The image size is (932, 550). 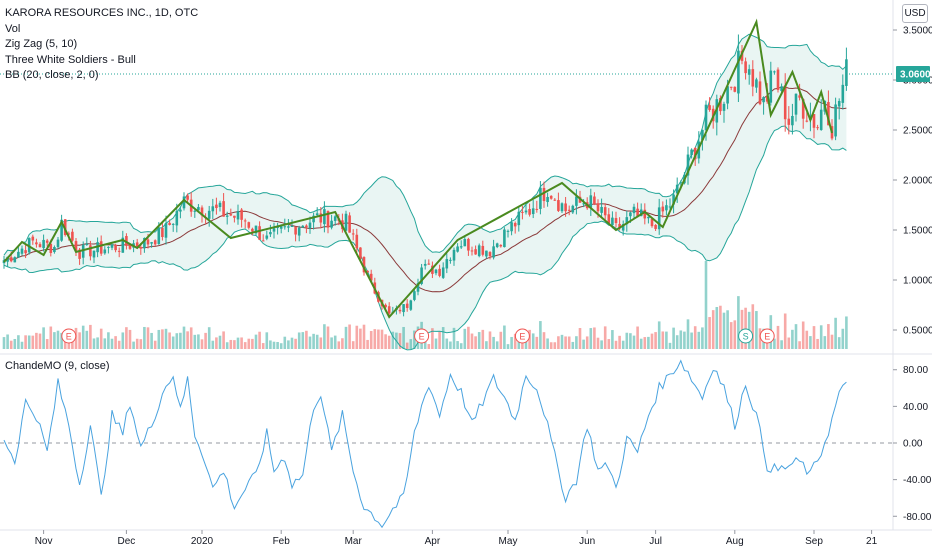 What do you see at coordinates (814, 541) in the screenshot?
I see `time-axis-label: Sep` at bounding box center [814, 541].